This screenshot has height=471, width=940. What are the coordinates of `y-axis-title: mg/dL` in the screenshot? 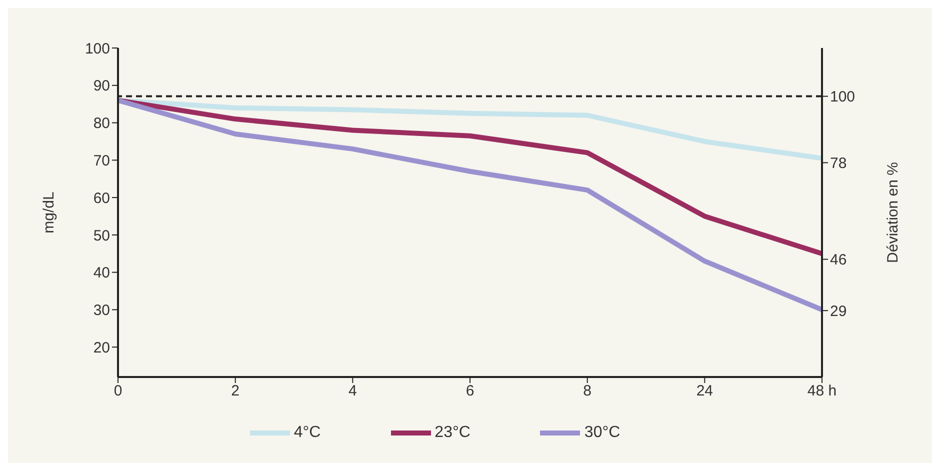 It's located at (49, 213).